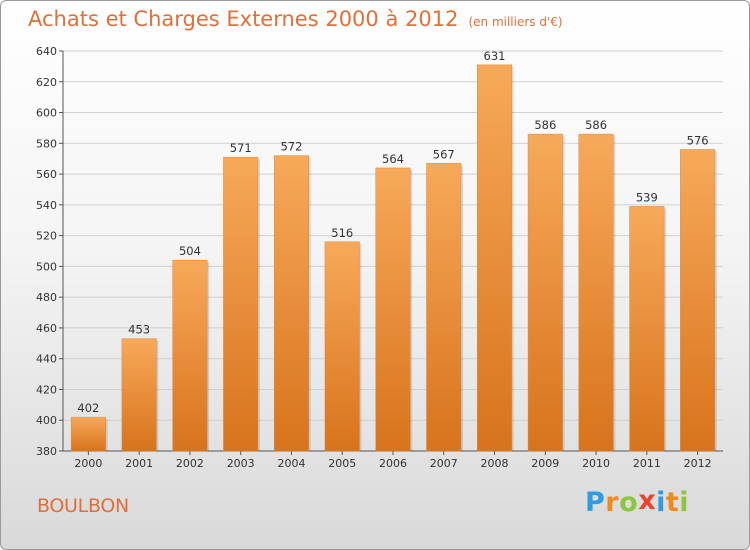 The image size is (750, 550). What do you see at coordinates (46, 82) in the screenshot?
I see `y-tick-label: 620` at bounding box center [46, 82].